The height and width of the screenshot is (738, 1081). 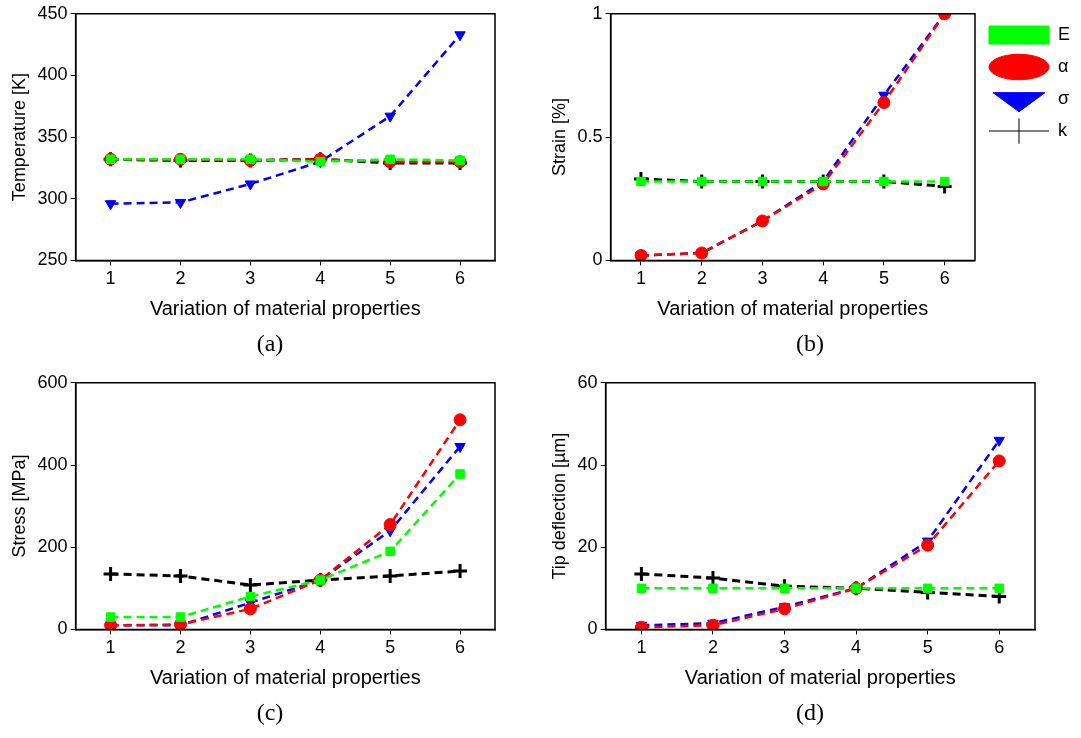 I want to click on legend-label: E, so click(x=1064, y=33).